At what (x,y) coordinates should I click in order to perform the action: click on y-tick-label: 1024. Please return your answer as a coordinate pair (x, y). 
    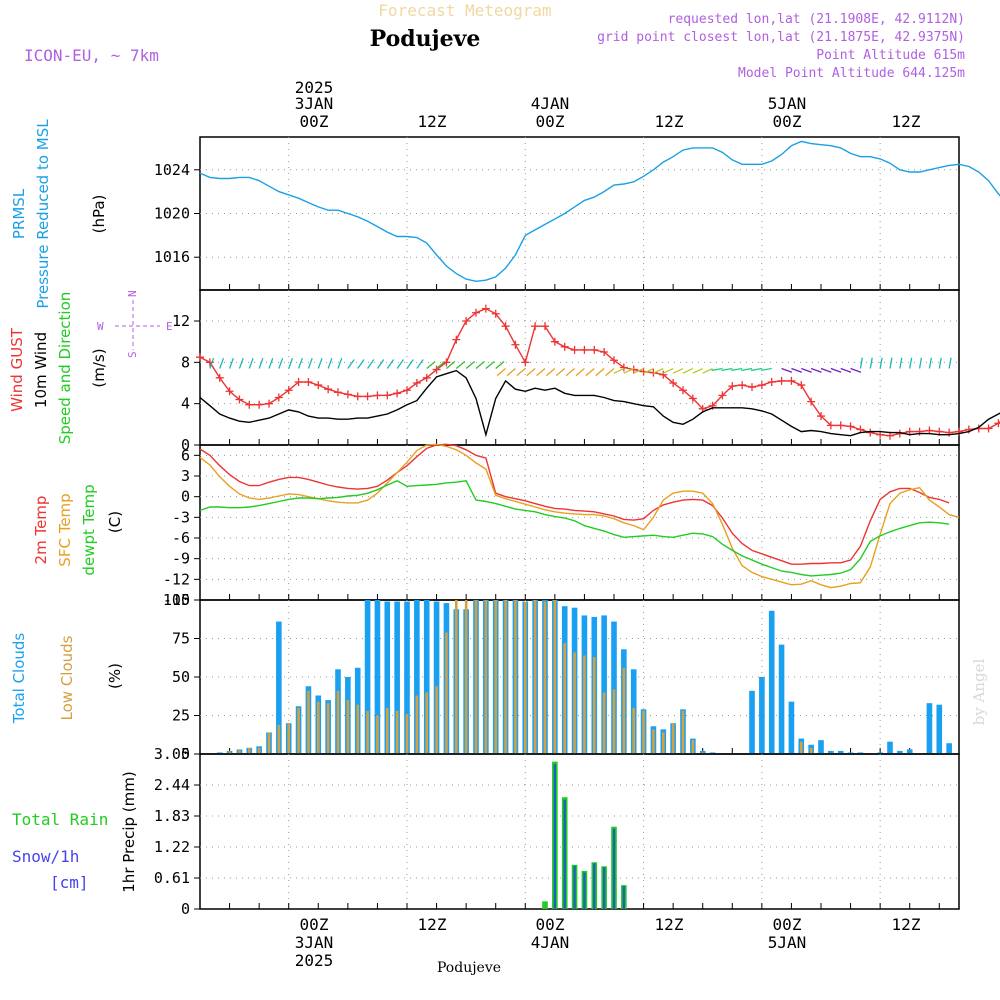
    Looking at the image, I should click on (172, 170).